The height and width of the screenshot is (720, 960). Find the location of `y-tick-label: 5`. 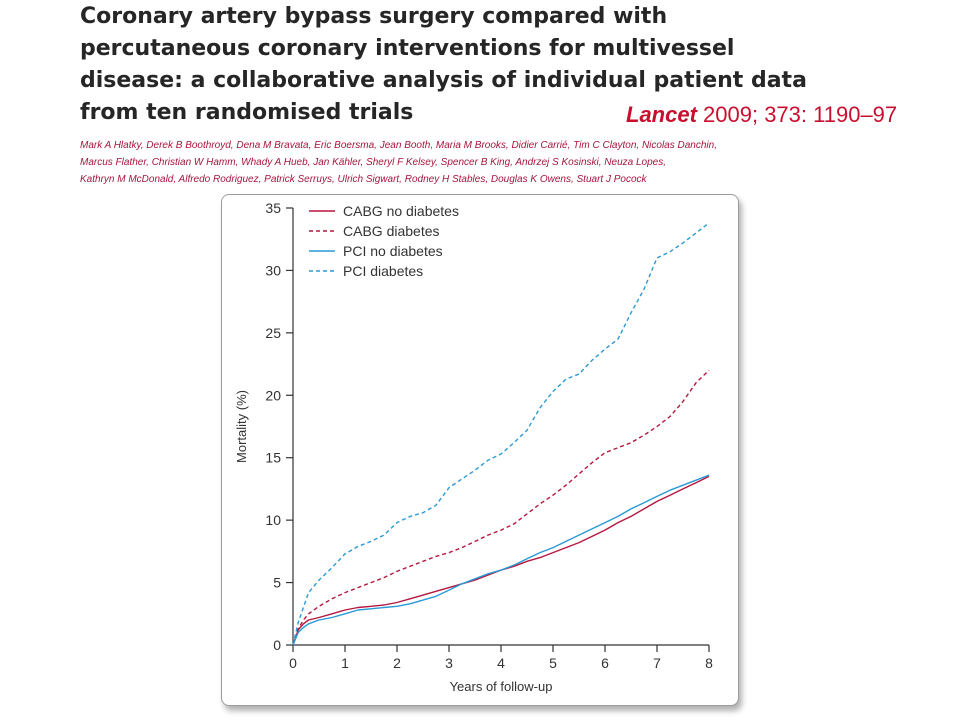

y-tick-label: 5 is located at coordinates (277, 583).